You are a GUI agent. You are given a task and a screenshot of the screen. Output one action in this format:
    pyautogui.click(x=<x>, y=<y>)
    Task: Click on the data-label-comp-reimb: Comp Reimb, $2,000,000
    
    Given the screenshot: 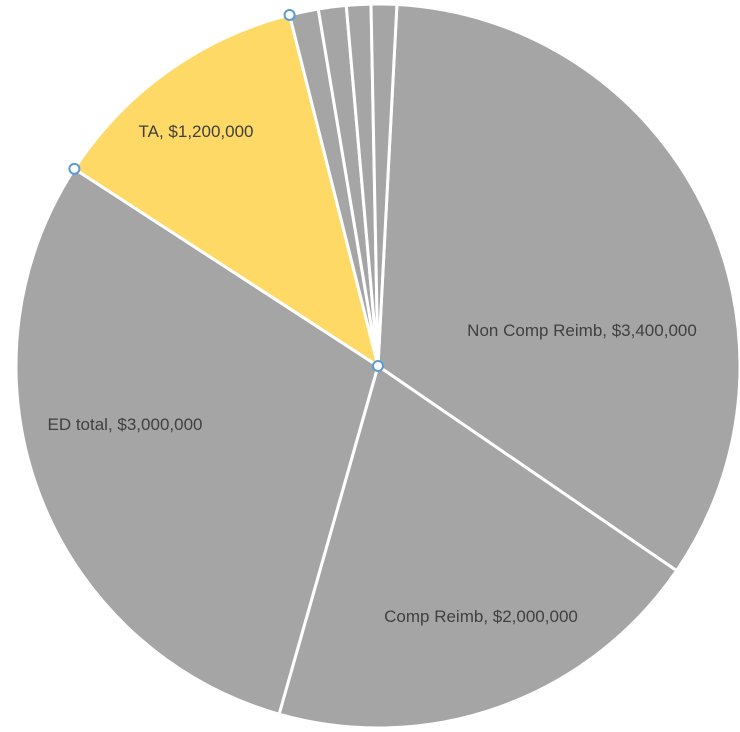 What is the action you would take?
    pyautogui.click(x=481, y=616)
    